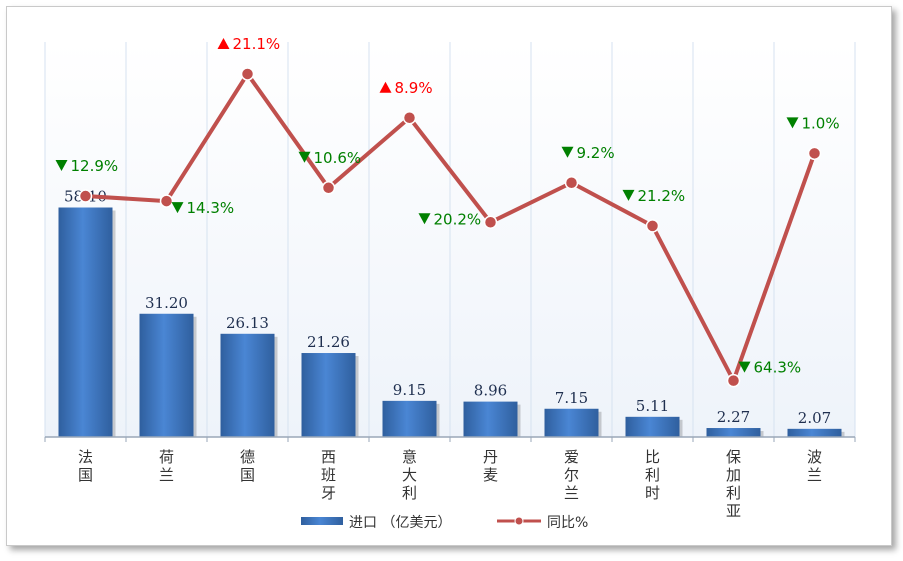 Image resolution: width=903 pixels, height=561 pixels. I want to click on category-label: 波兰, so click(814, 466).